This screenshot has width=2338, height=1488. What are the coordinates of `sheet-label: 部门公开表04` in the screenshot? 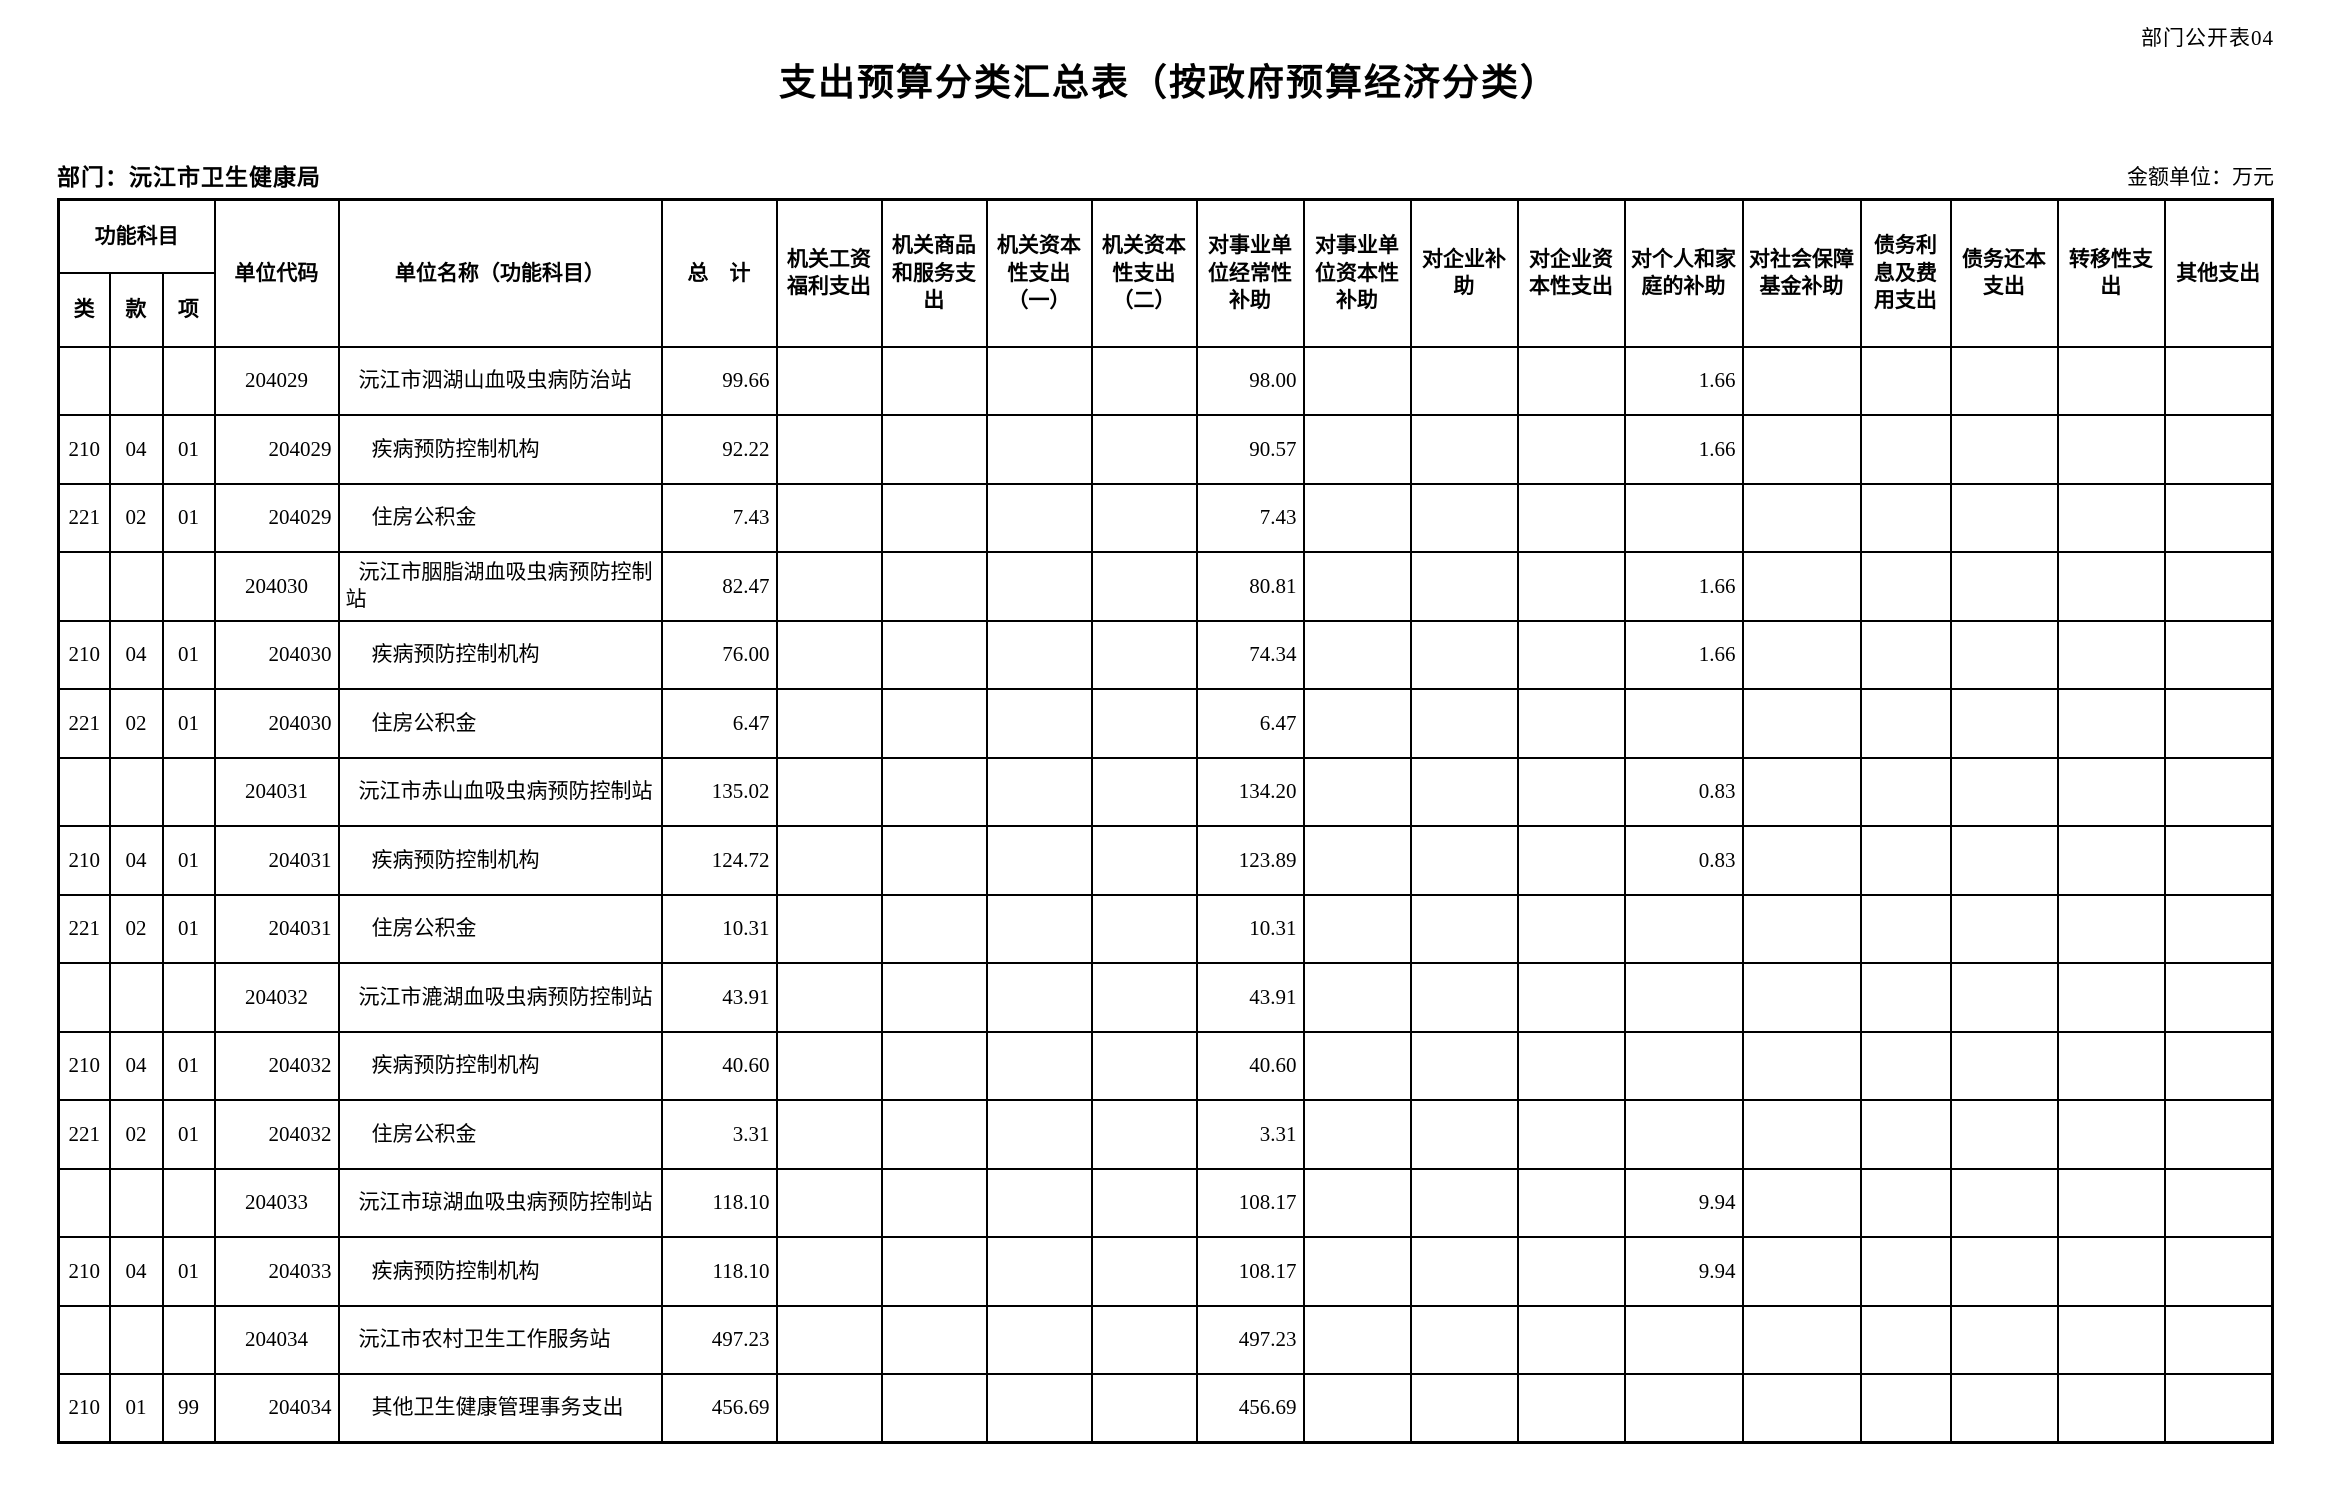 It's located at (2207, 38).